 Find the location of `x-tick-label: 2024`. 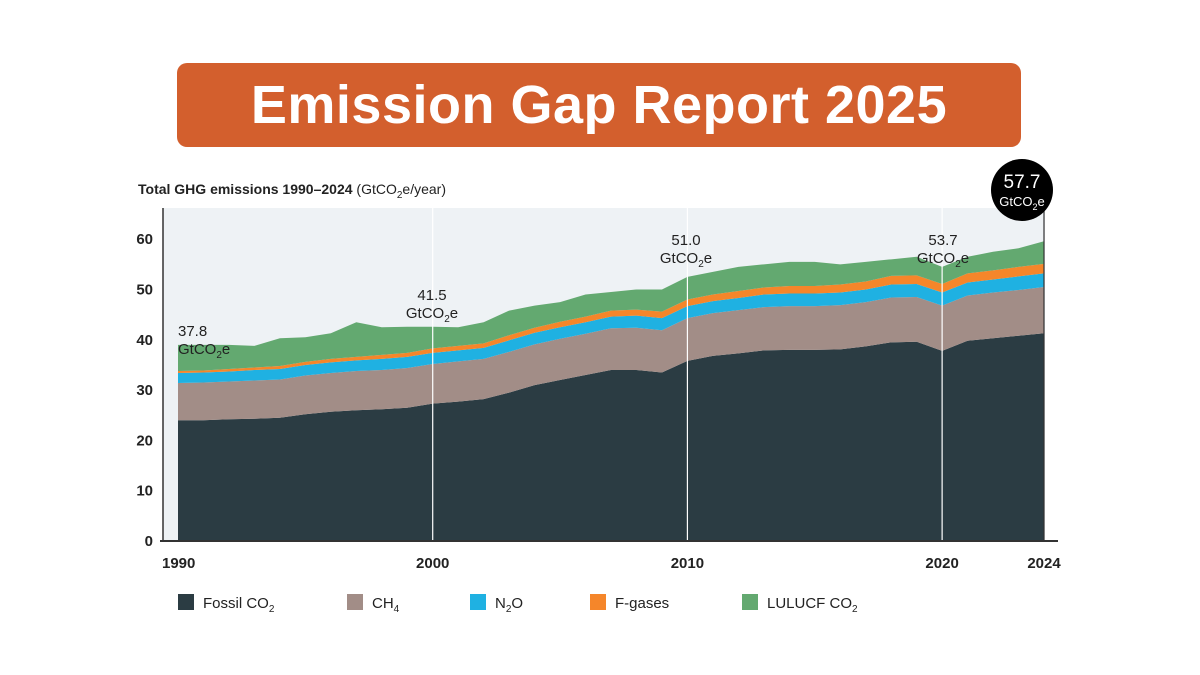

x-tick-label: 2024 is located at coordinates (1044, 563).